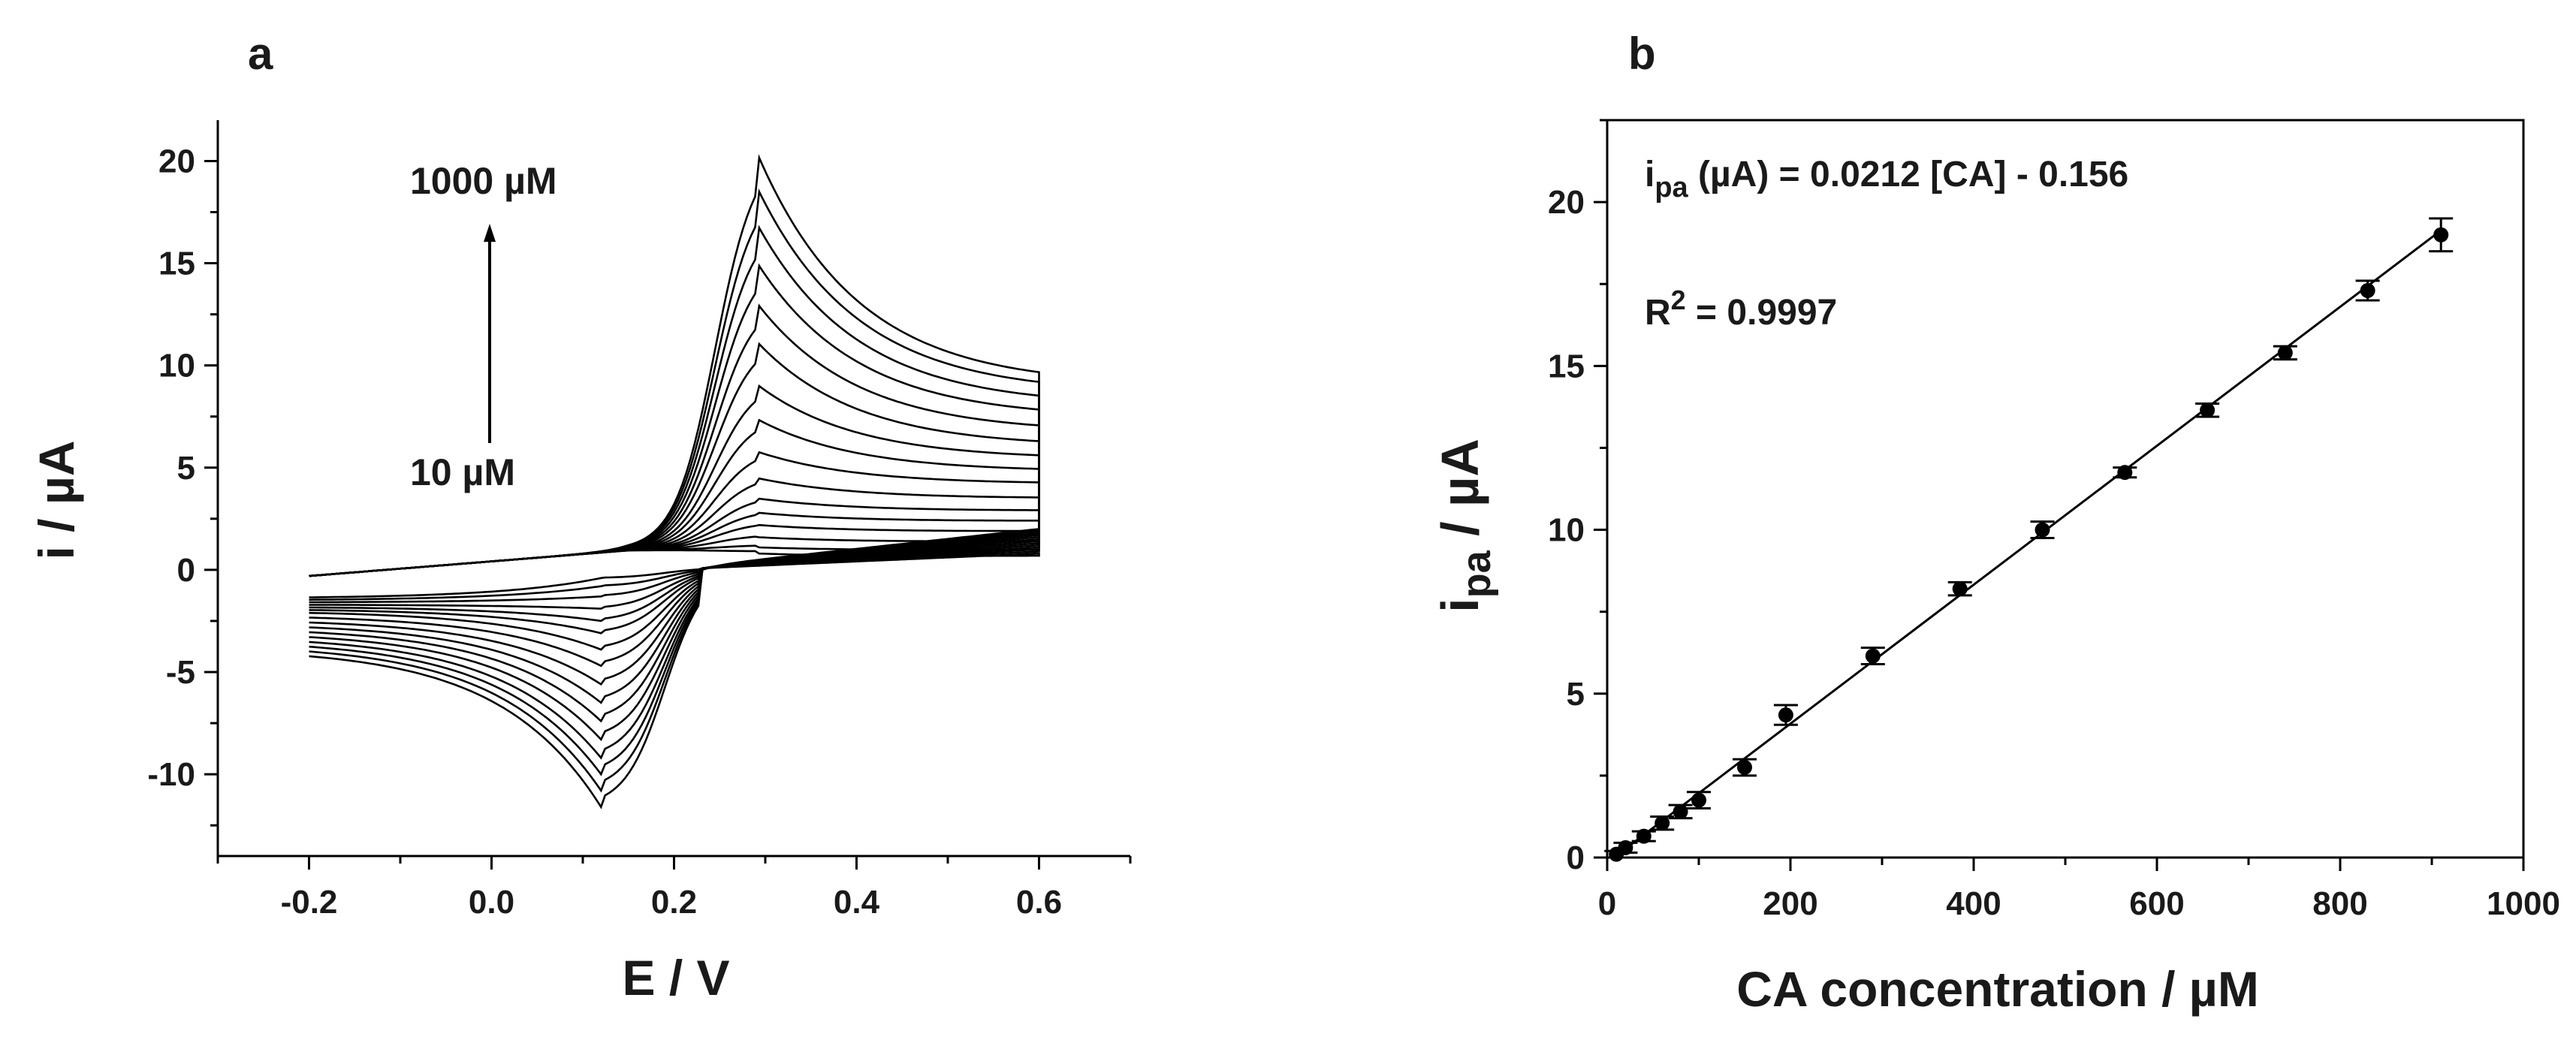 This screenshot has height=1043, width=2576. Describe the element at coordinates (176, 264) in the screenshot. I see `panel-a-y-tick-label: 15` at that location.